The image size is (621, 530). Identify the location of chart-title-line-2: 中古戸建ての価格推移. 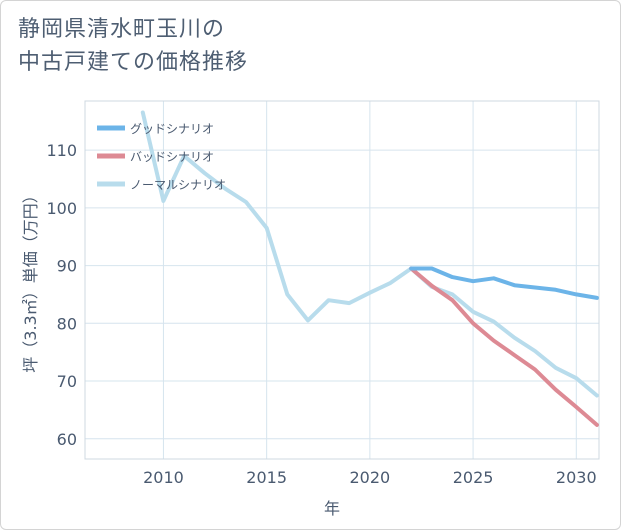
(133, 62).